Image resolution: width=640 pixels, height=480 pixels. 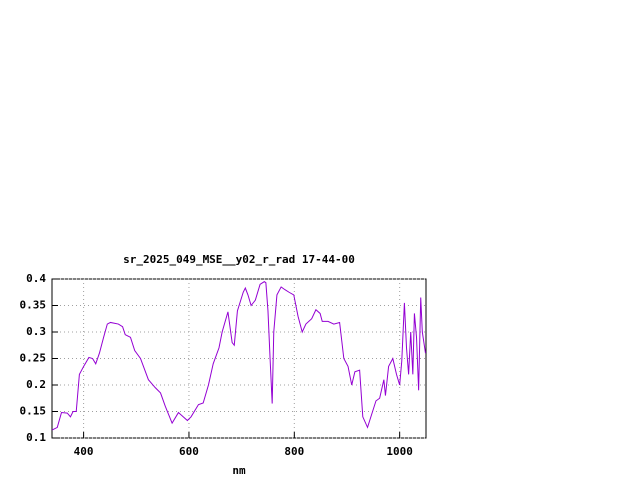 I want to click on chart-title: sr_2025_049_MSE__y02_r_rad 17-44-00, so click(x=239, y=259).